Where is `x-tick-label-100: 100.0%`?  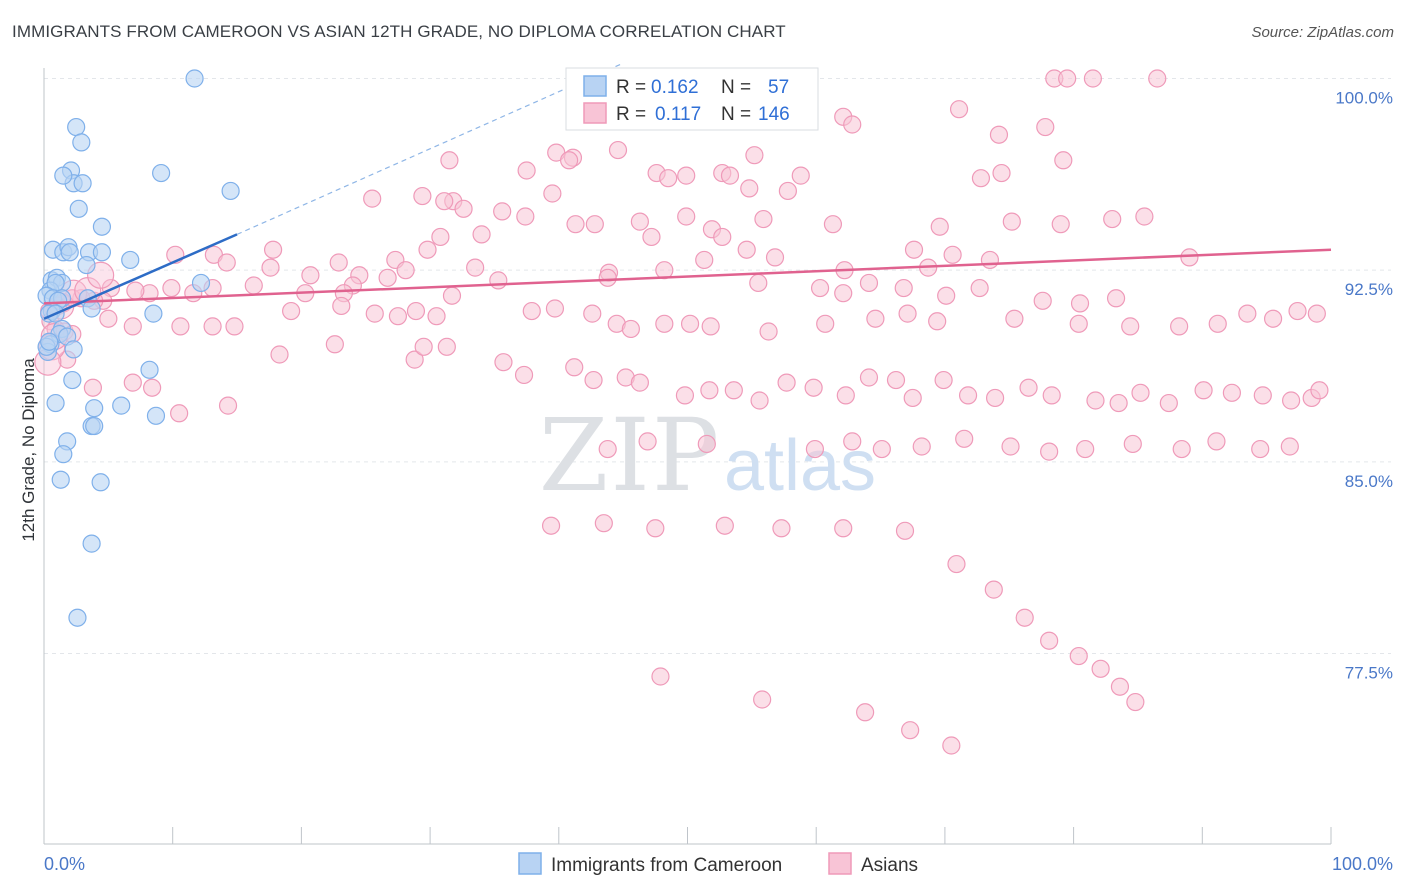
x-tick-label-100: 100.0% is located at coordinates (1362, 864).